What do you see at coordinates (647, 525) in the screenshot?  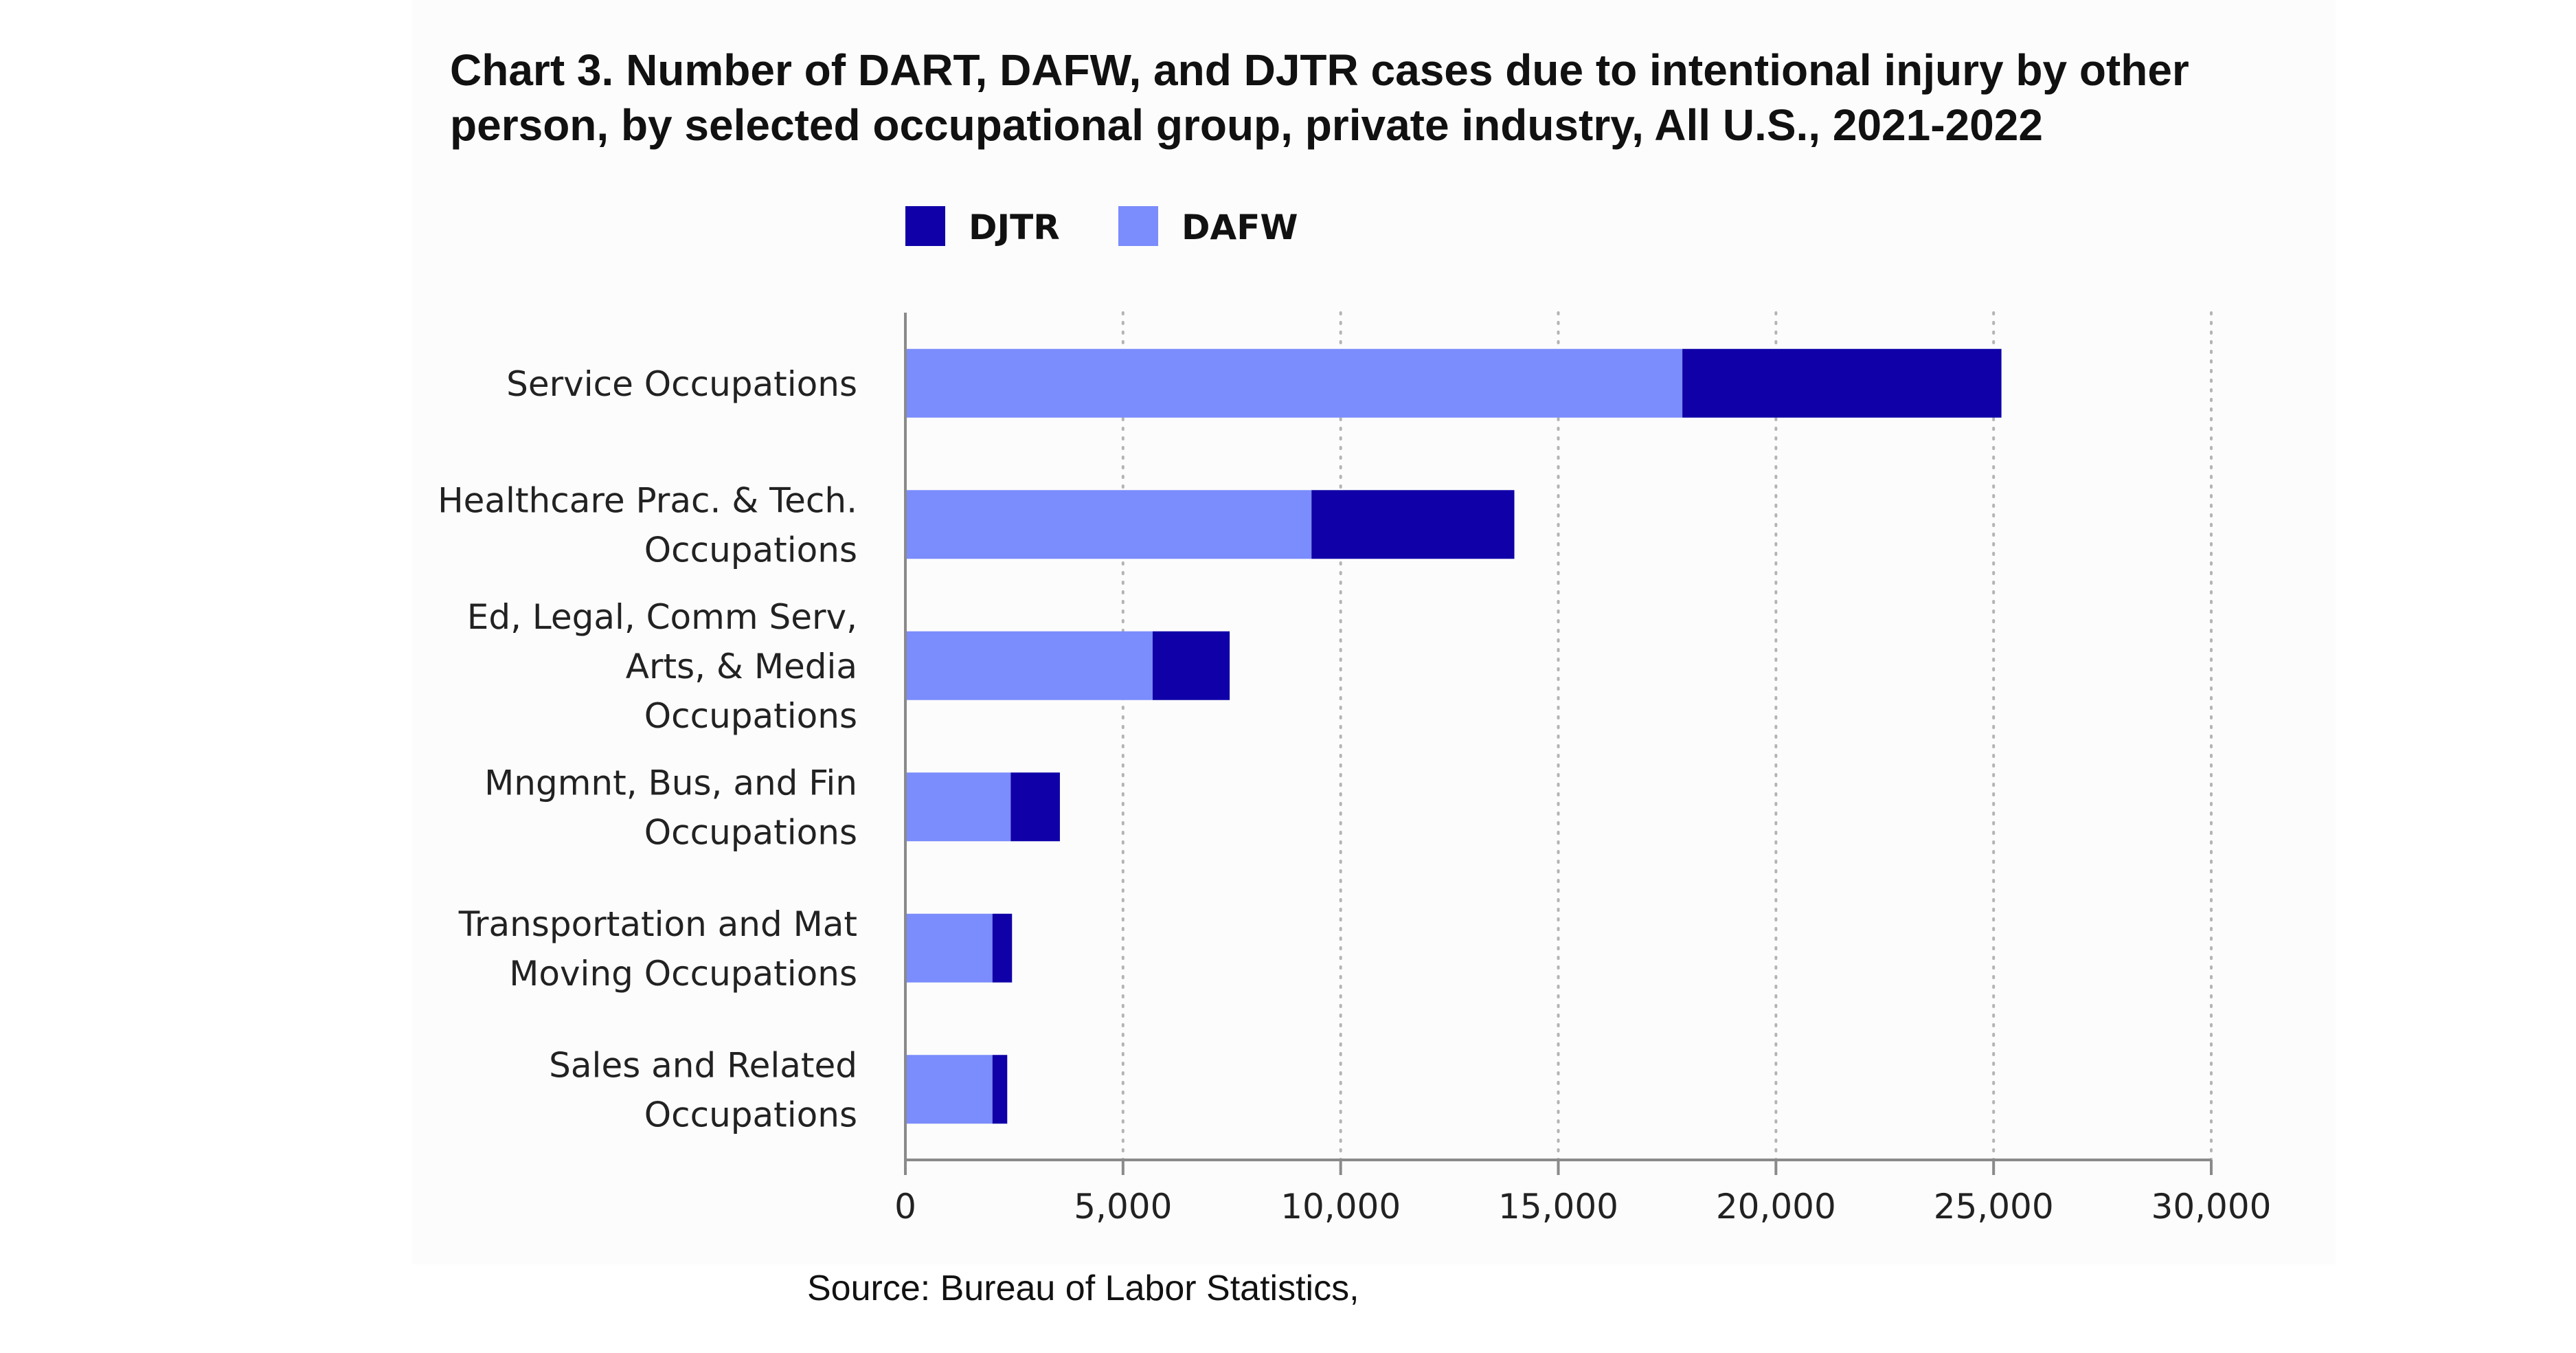 I see `category-label-1: Healthcare Prac. & Tech. Occupations` at bounding box center [647, 525].